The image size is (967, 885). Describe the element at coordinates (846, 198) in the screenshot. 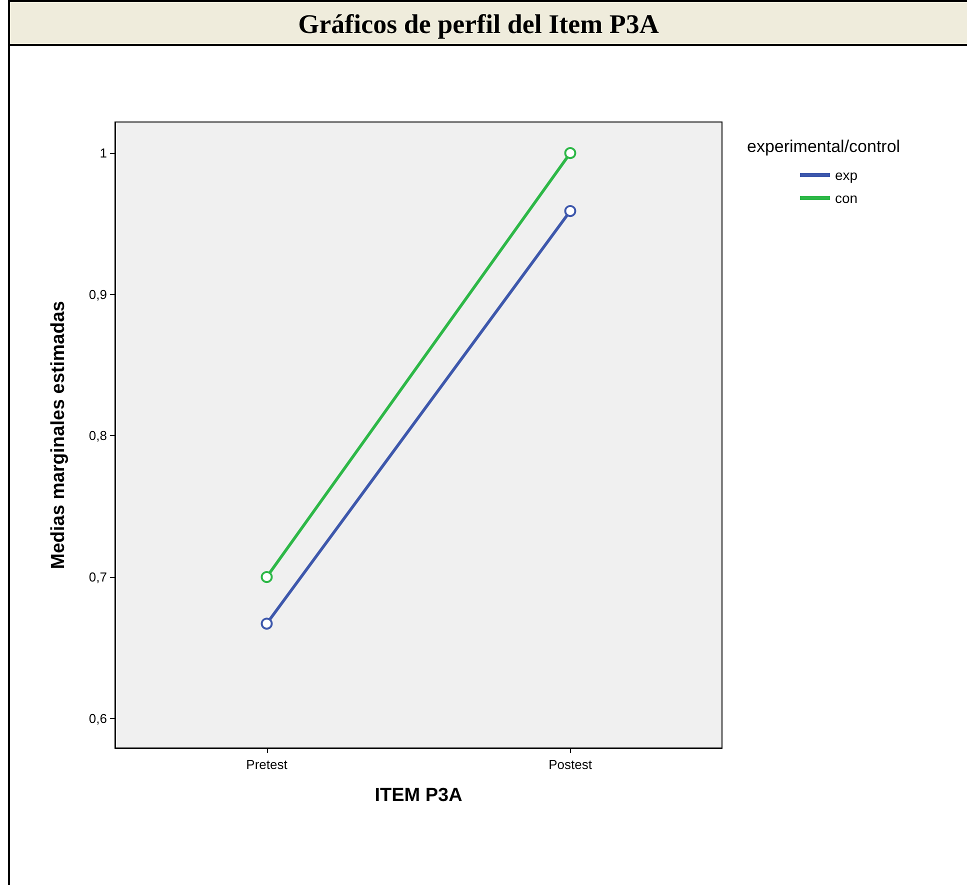

I see `legend-label: con` at that location.